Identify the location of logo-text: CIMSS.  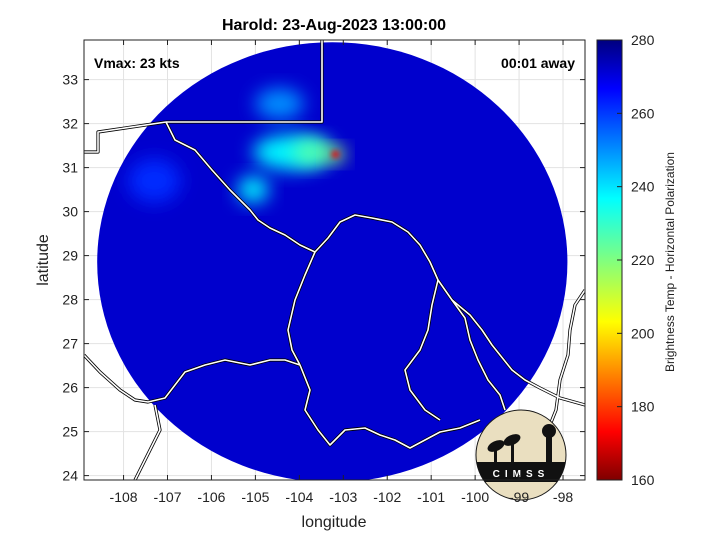
(521, 474).